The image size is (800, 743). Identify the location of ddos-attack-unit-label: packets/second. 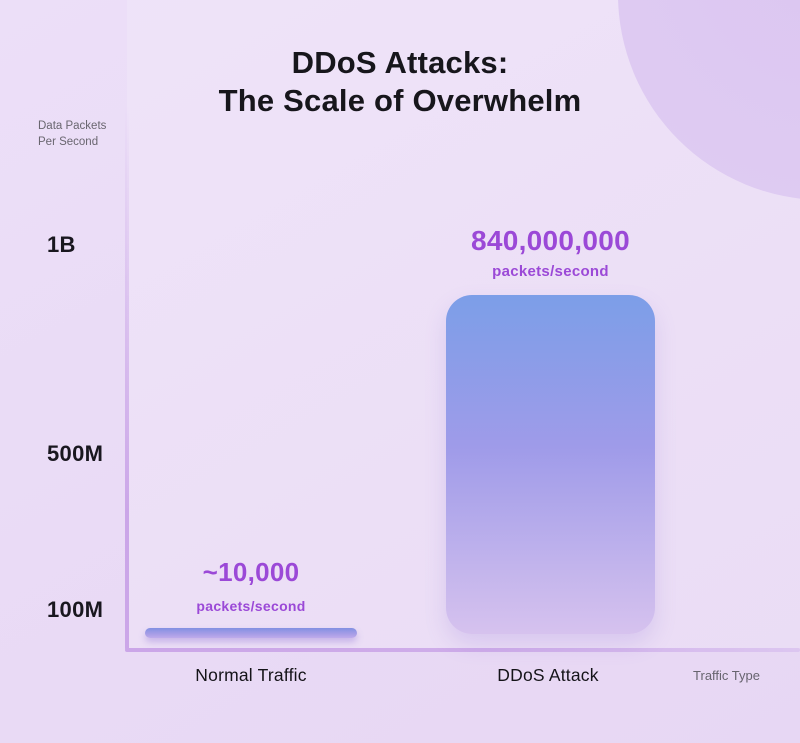
(550, 271).